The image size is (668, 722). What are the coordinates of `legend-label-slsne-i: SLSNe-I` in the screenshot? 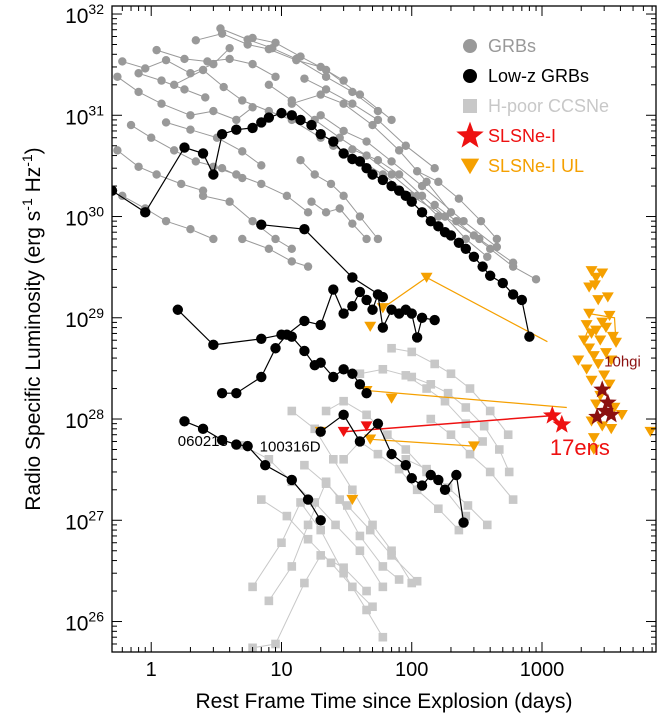 It's located at (522, 136).